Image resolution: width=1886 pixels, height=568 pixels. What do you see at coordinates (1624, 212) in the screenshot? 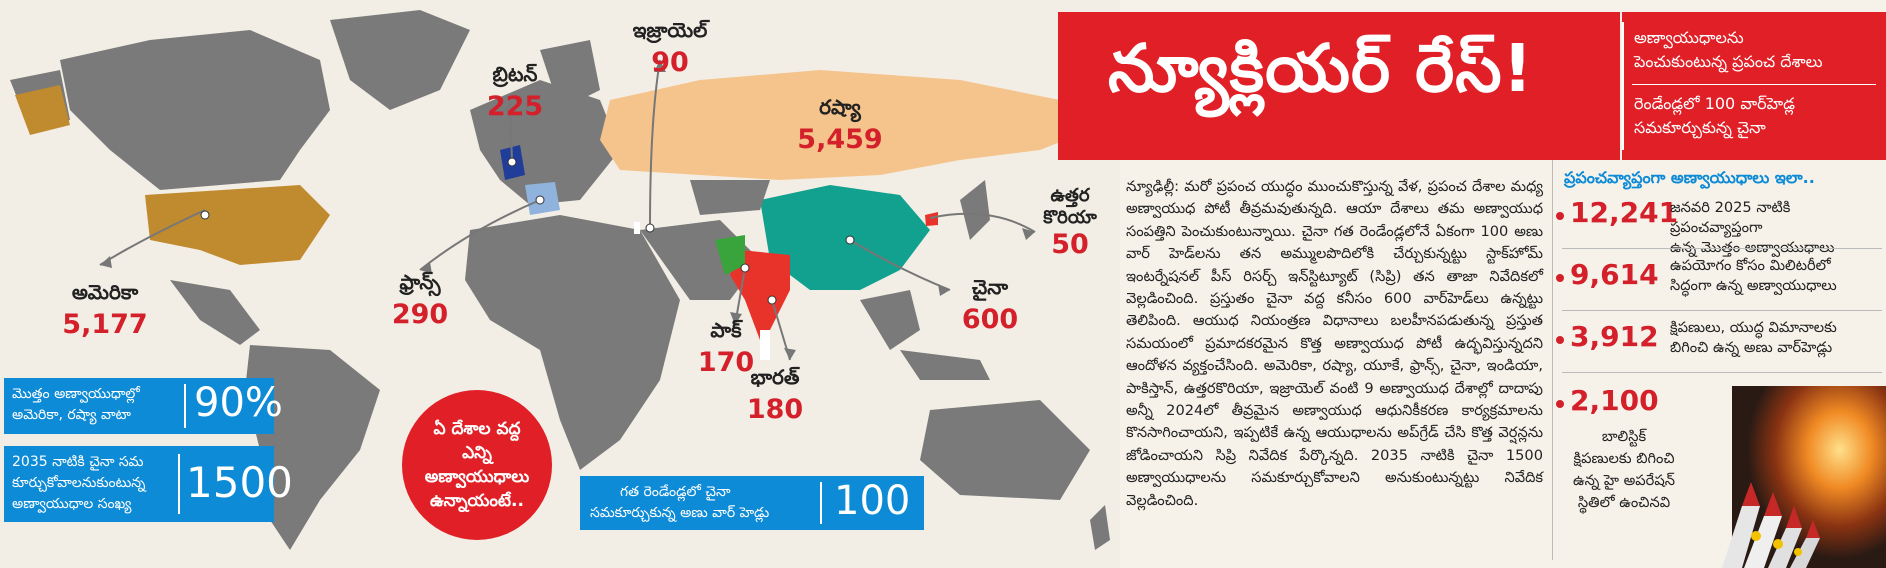
I see `stat-value: 12,241` at bounding box center [1624, 212].